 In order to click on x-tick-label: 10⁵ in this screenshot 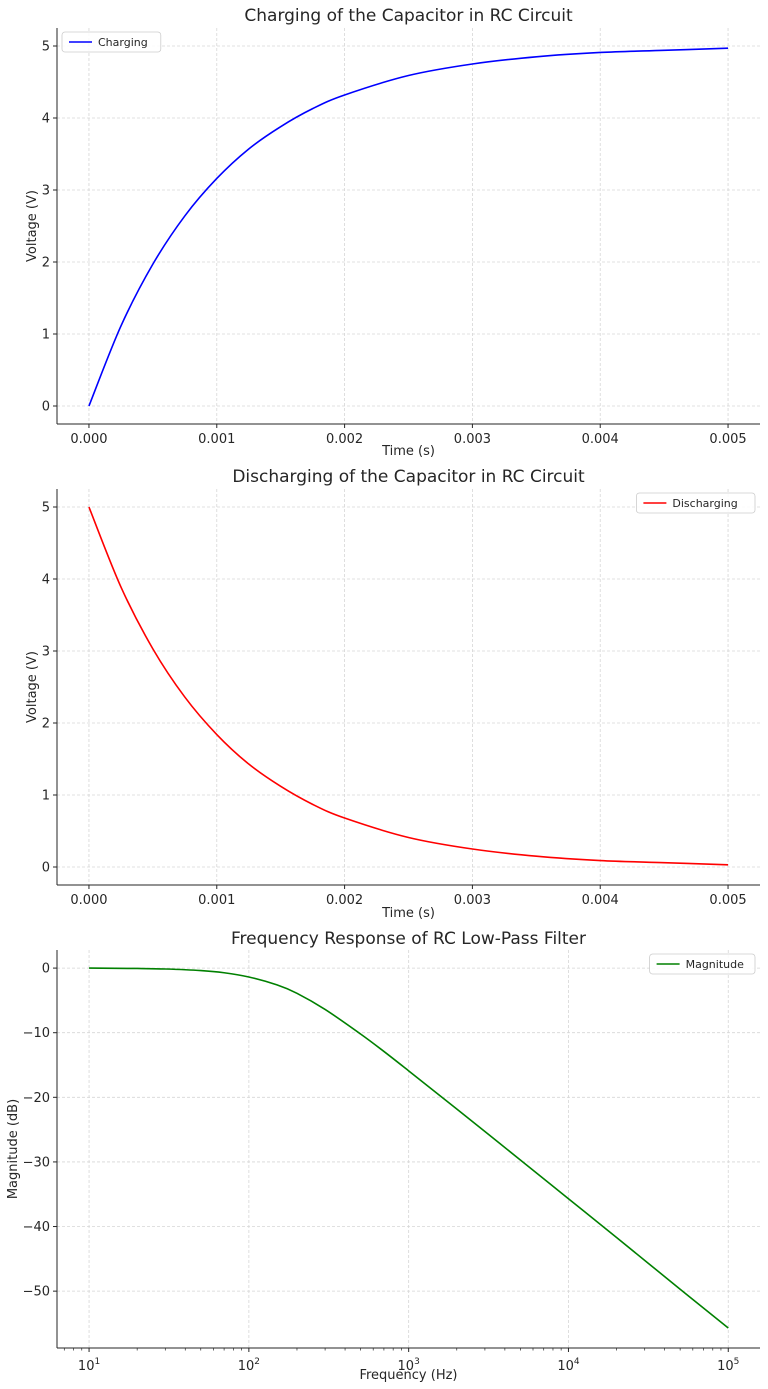, I will do `click(728, 1365)`.